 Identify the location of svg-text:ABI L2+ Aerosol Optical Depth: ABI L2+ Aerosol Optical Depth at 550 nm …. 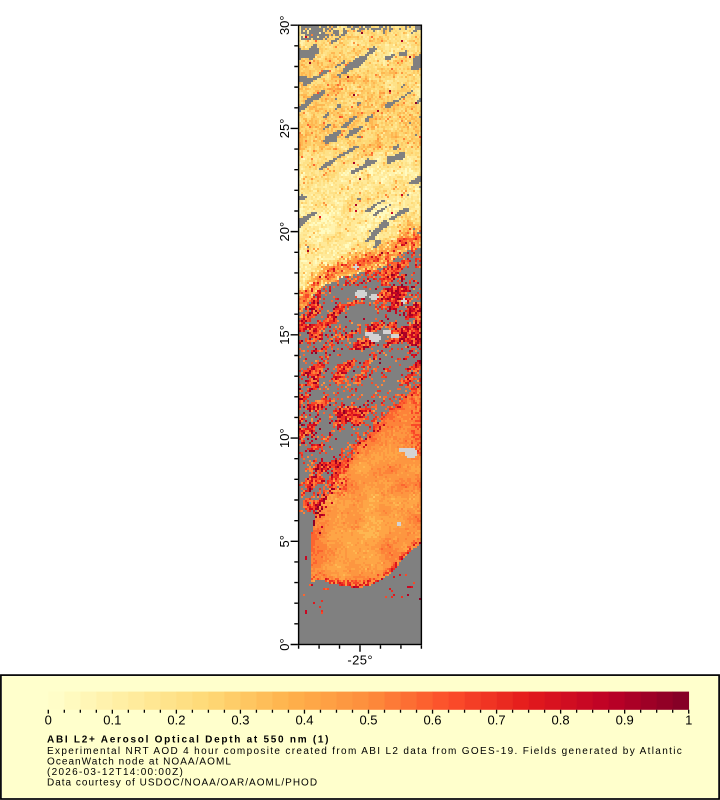
(188, 739).